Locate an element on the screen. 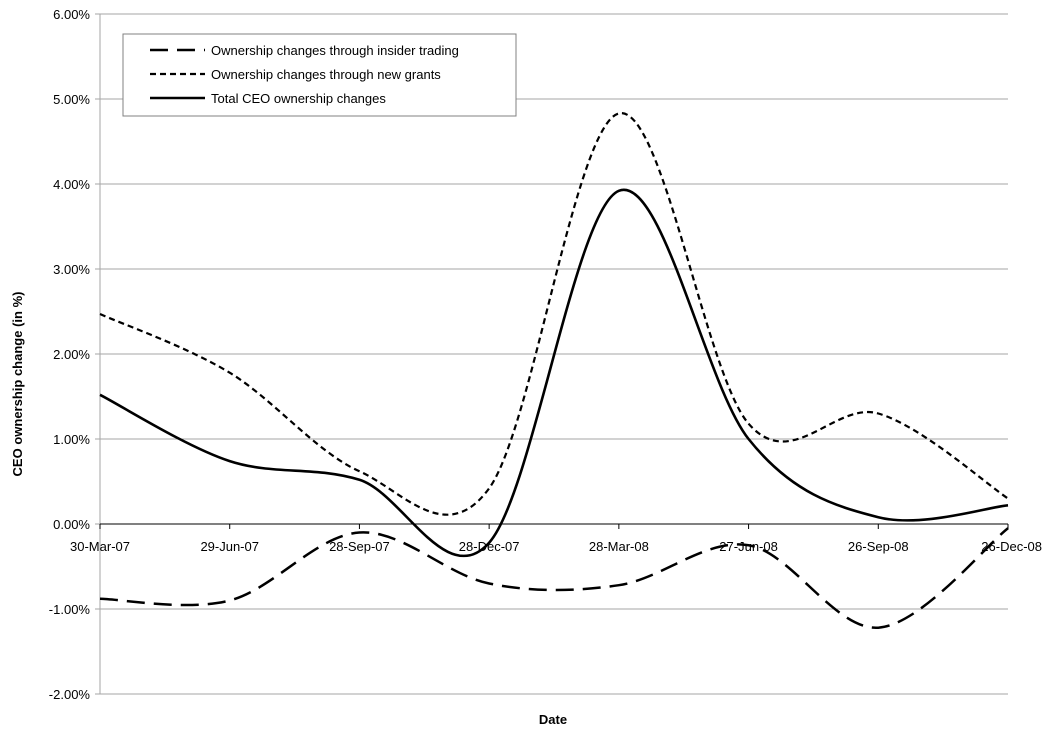  legend-label: Total CEO ownership changes is located at coordinates (298, 98).